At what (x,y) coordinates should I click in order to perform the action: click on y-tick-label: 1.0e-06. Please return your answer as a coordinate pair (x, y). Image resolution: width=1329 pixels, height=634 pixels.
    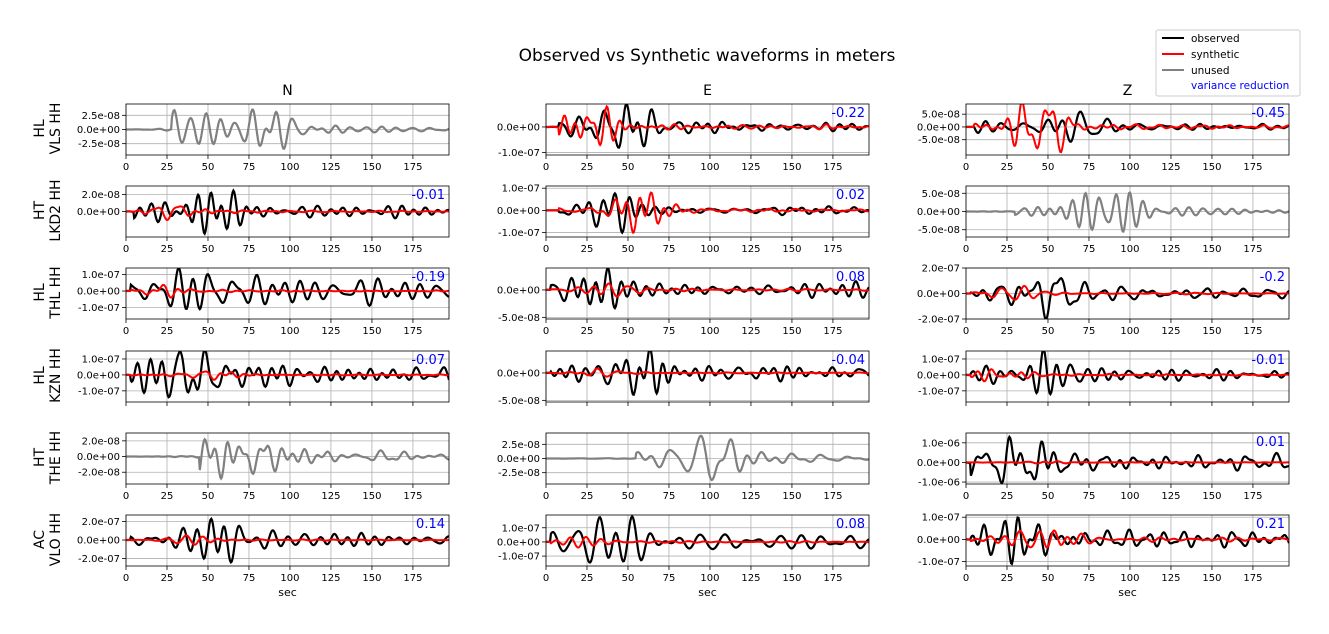
    Looking at the image, I should click on (941, 443).